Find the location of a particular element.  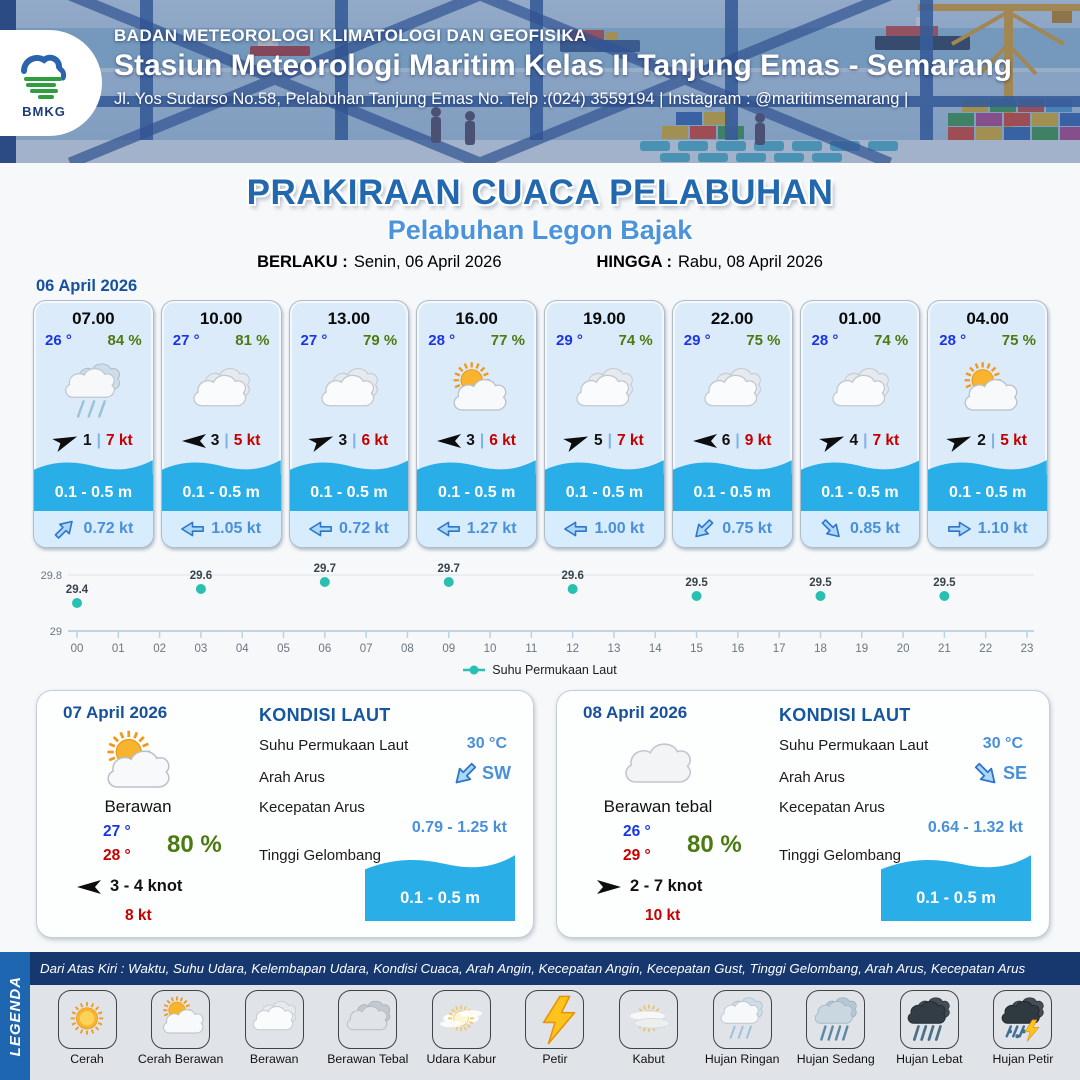

card-time: 04.00 is located at coordinates (987, 318).